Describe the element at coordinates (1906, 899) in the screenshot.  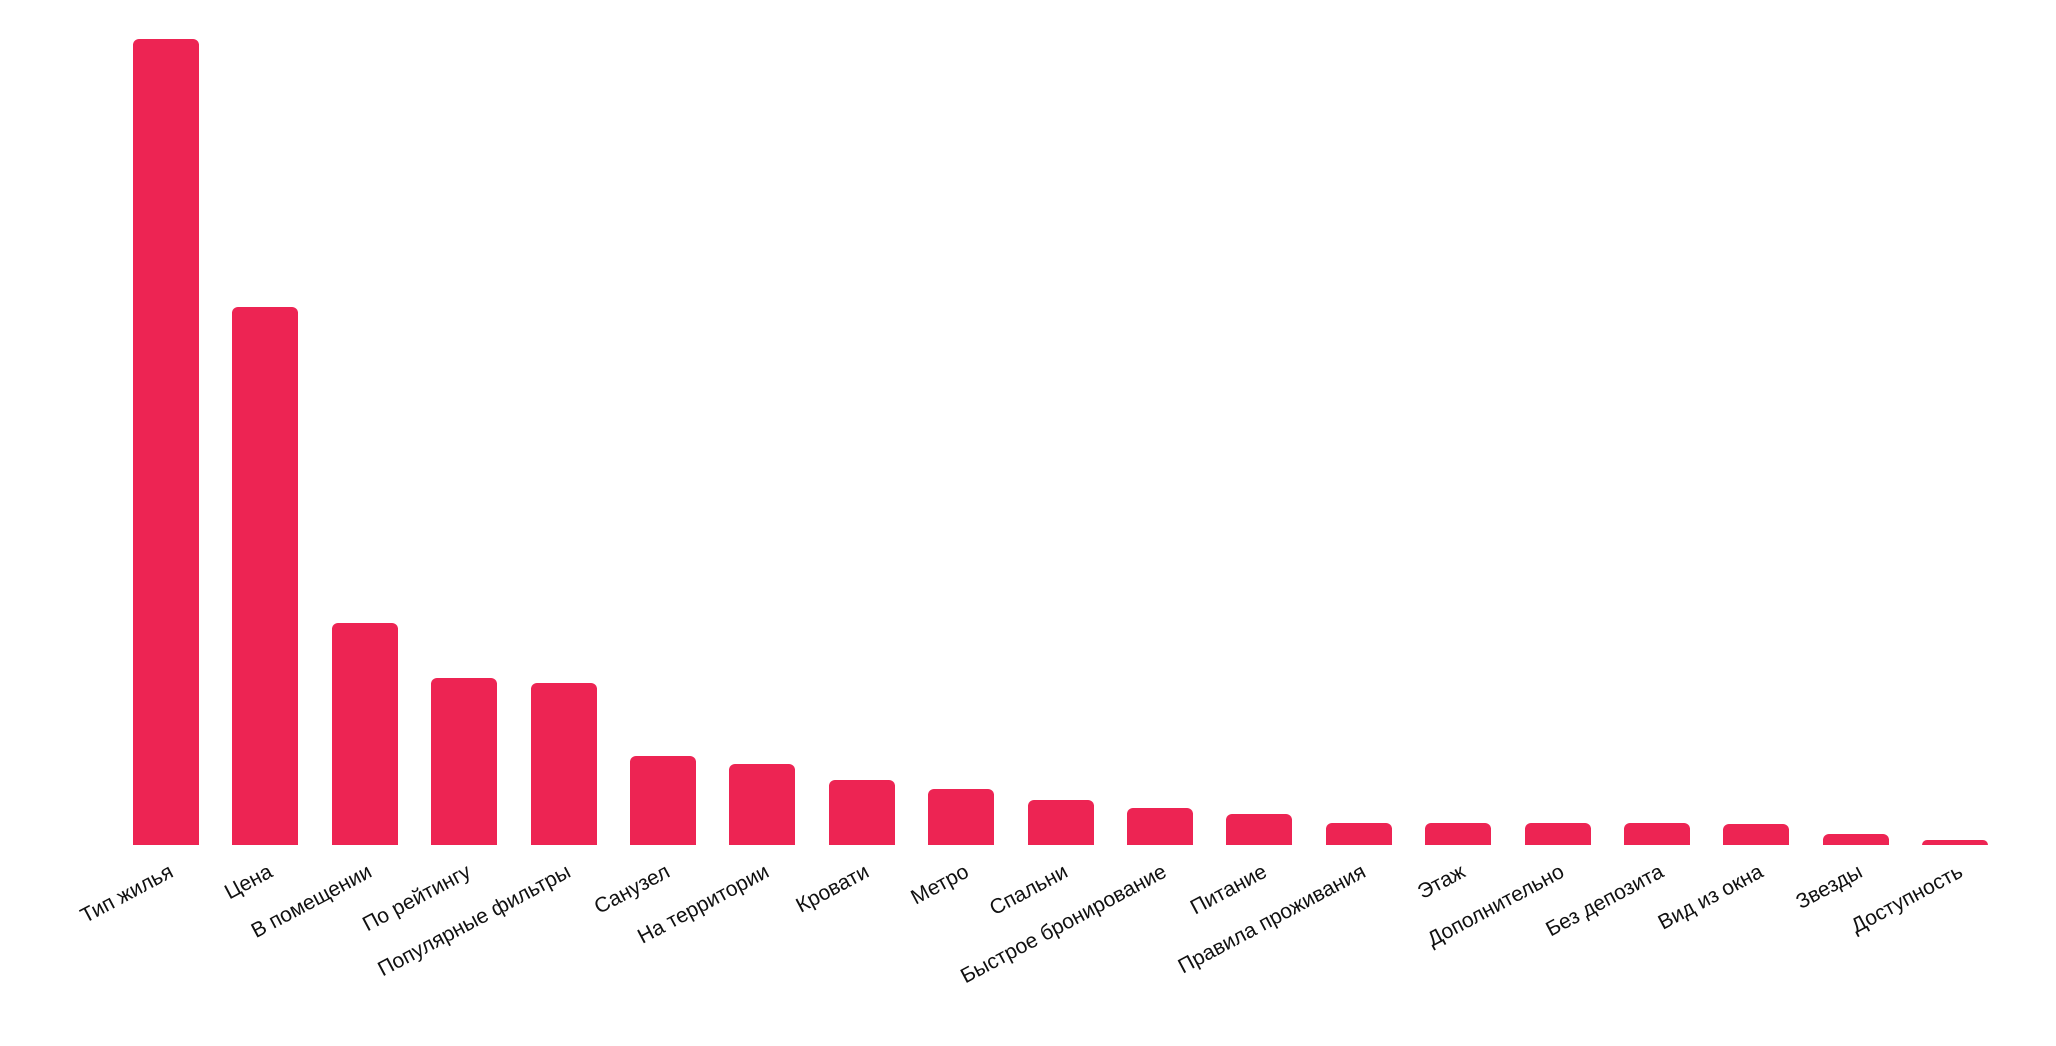
I see `x-tick-label: Доступность` at that location.